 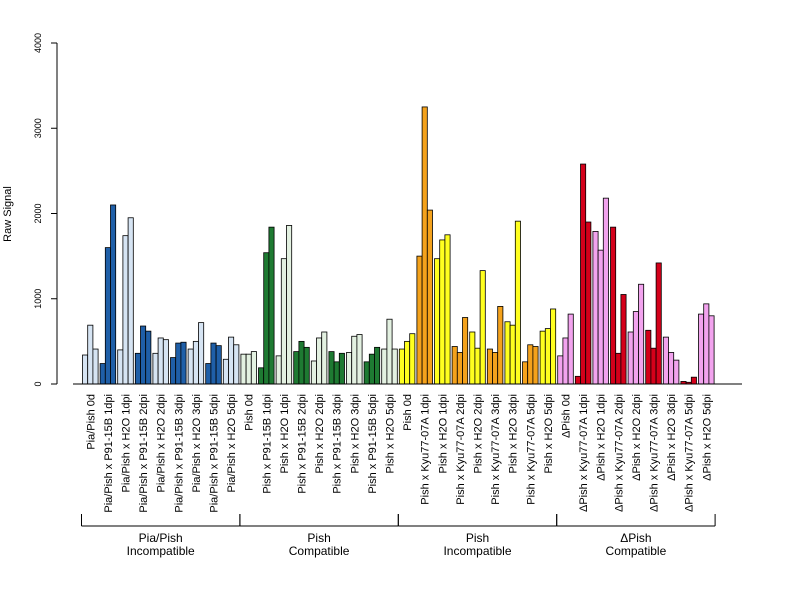 What do you see at coordinates (707, 437) in the screenshot?
I see `x-tick-label: ΔPish x H2O 5dpi` at bounding box center [707, 437].